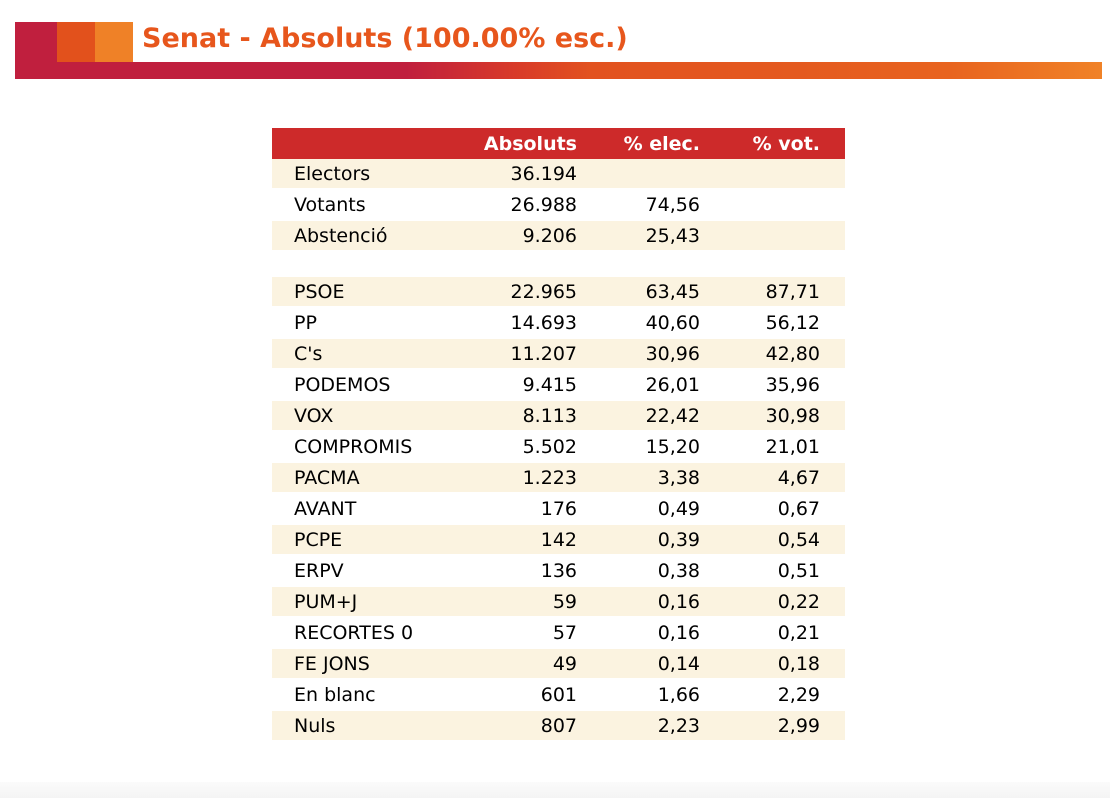 This screenshot has width=1110, height=798. I want to click on row-absoluts-value: 136, so click(517, 571).